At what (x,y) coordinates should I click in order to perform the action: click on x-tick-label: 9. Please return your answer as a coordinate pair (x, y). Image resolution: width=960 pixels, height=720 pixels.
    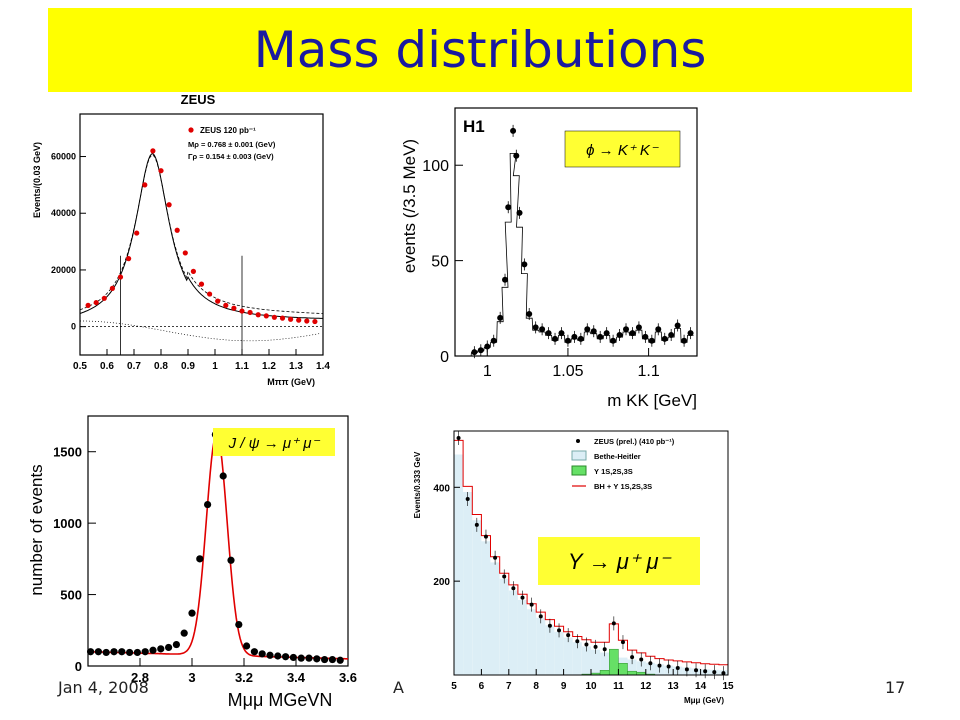
    Looking at the image, I should click on (564, 686).